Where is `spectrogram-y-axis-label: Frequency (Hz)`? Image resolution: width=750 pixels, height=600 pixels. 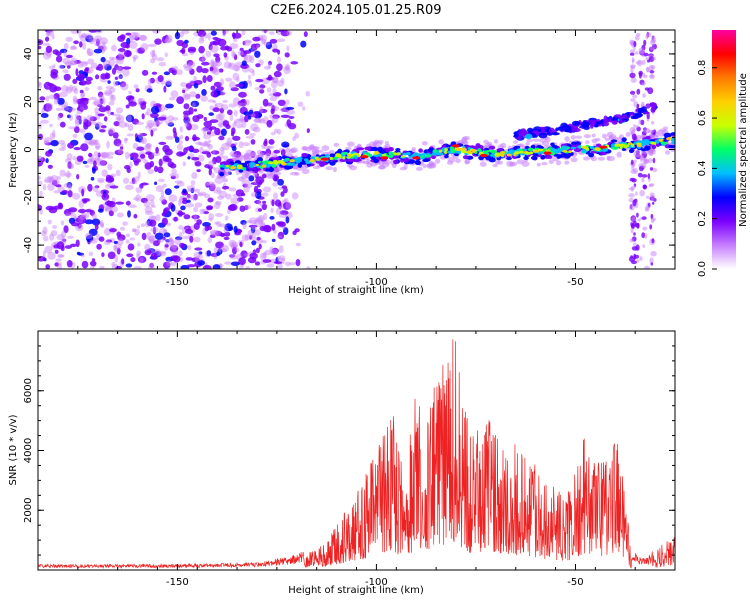 spectrogram-y-axis-label: Frequency (Hz) is located at coordinates (13, 150).